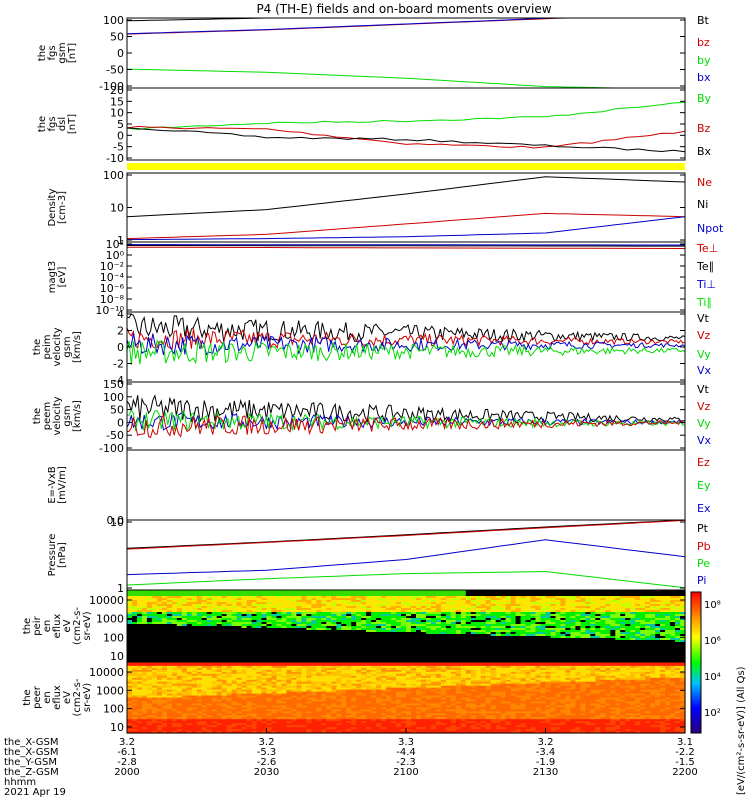  Describe the element at coordinates (113, 637) in the screenshot. I see `y-tick-label: 100` at that location.